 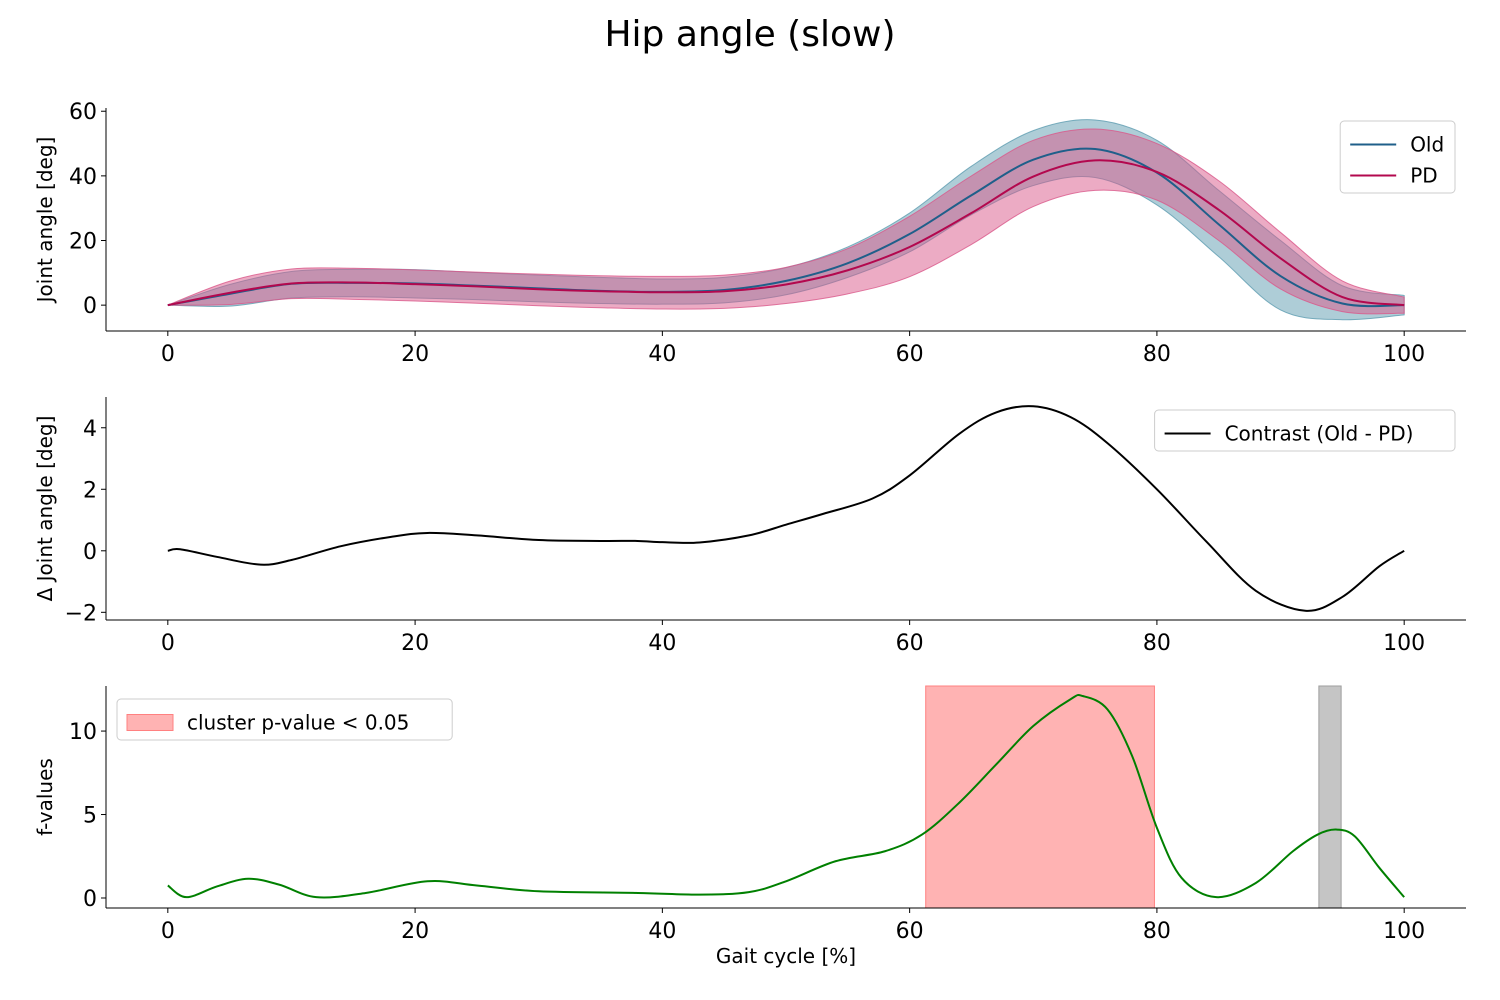 What do you see at coordinates (45, 509) in the screenshot?
I see `y-axis-label: Δ Joint angle [deg]` at bounding box center [45, 509].